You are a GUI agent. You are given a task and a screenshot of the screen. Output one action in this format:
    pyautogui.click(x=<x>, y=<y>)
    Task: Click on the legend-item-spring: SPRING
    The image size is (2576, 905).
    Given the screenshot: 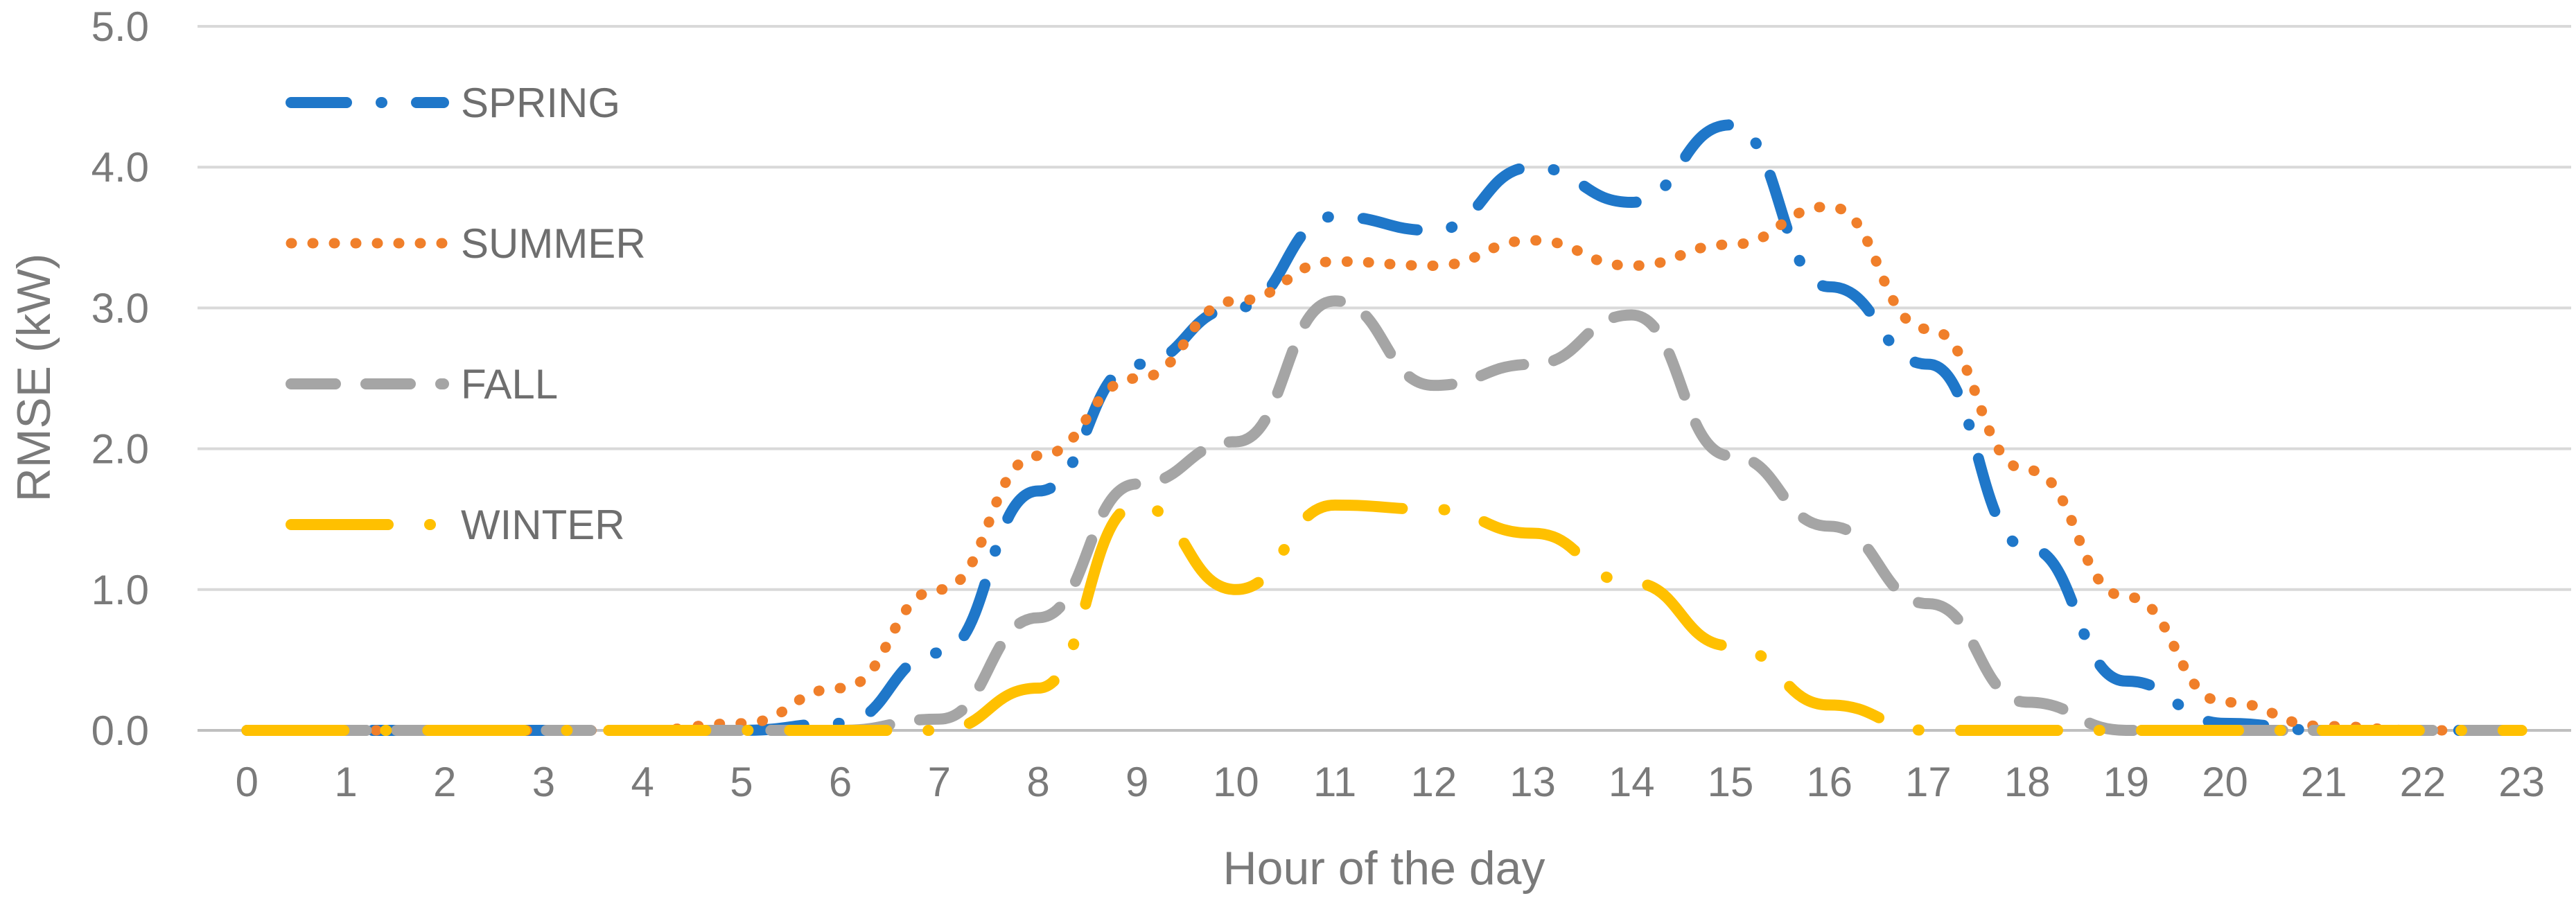 What is the action you would take?
    pyautogui.click(x=453, y=103)
    